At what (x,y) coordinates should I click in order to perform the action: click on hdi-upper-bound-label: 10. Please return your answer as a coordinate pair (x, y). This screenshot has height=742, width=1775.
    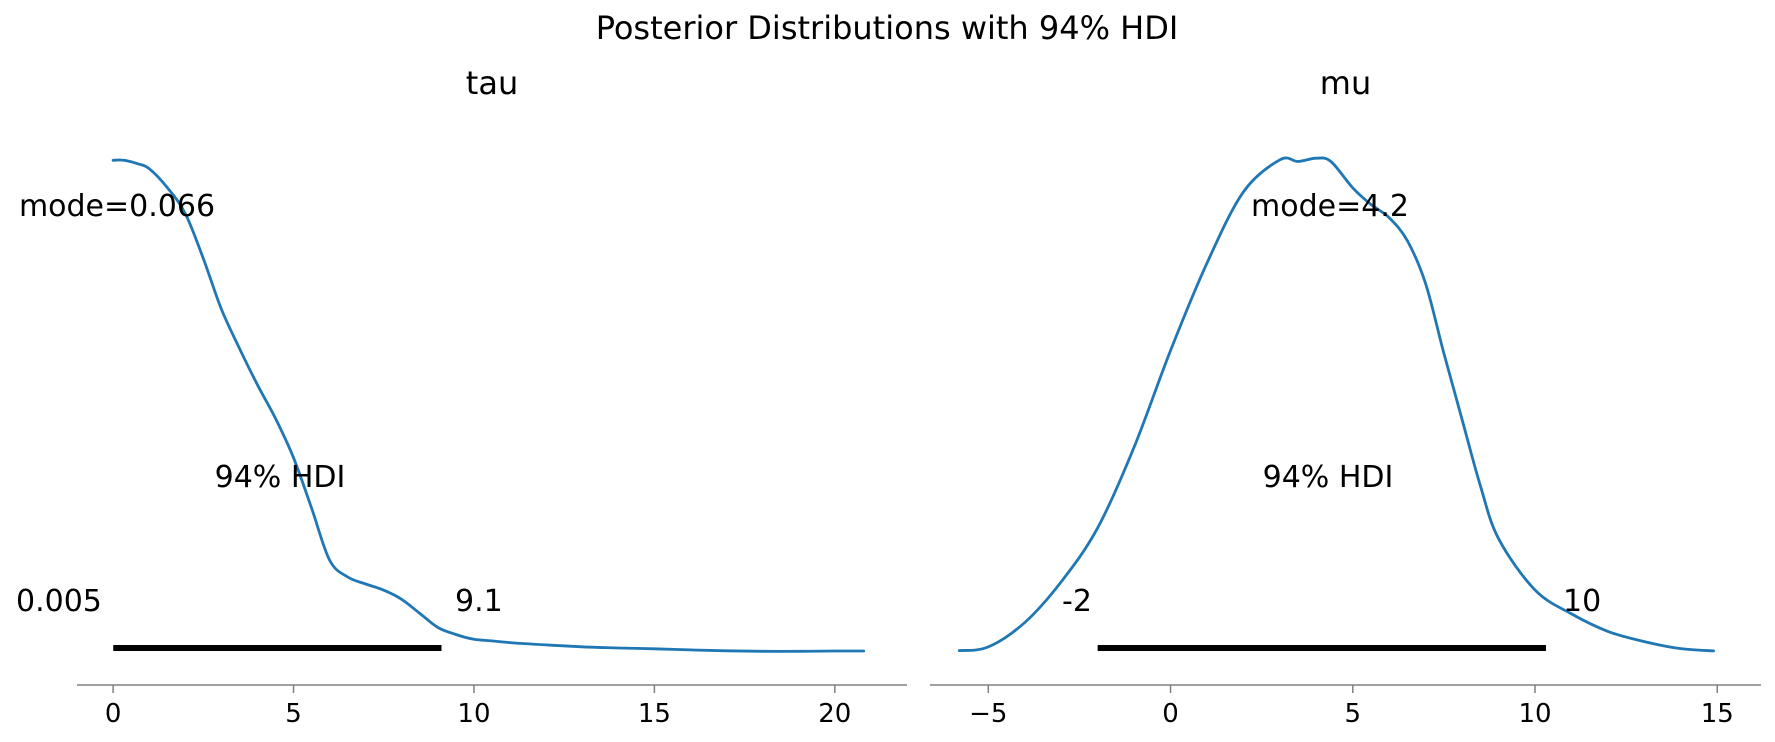
    Looking at the image, I should click on (1582, 601).